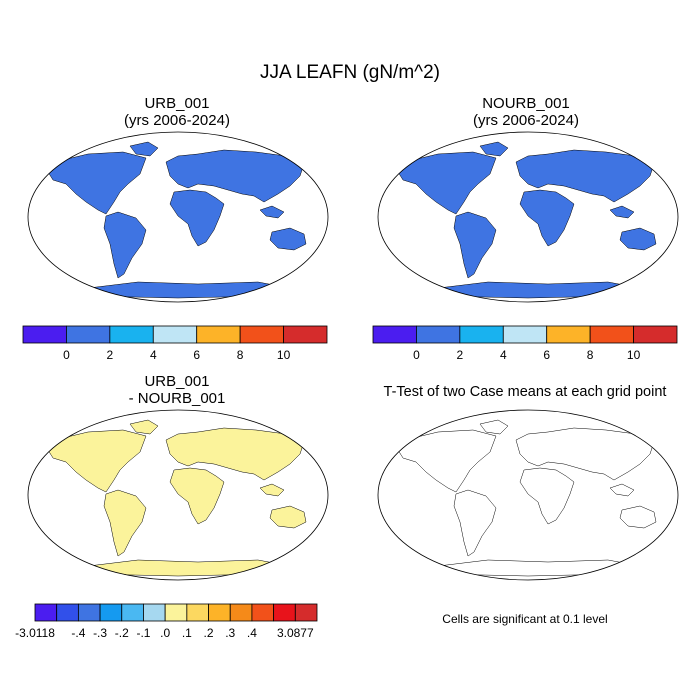 This screenshot has height=700, width=700. Describe the element at coordinates (177, 398) in the screenshot. I see `panel-title-diff-line2: - NOURB_001` at that location.